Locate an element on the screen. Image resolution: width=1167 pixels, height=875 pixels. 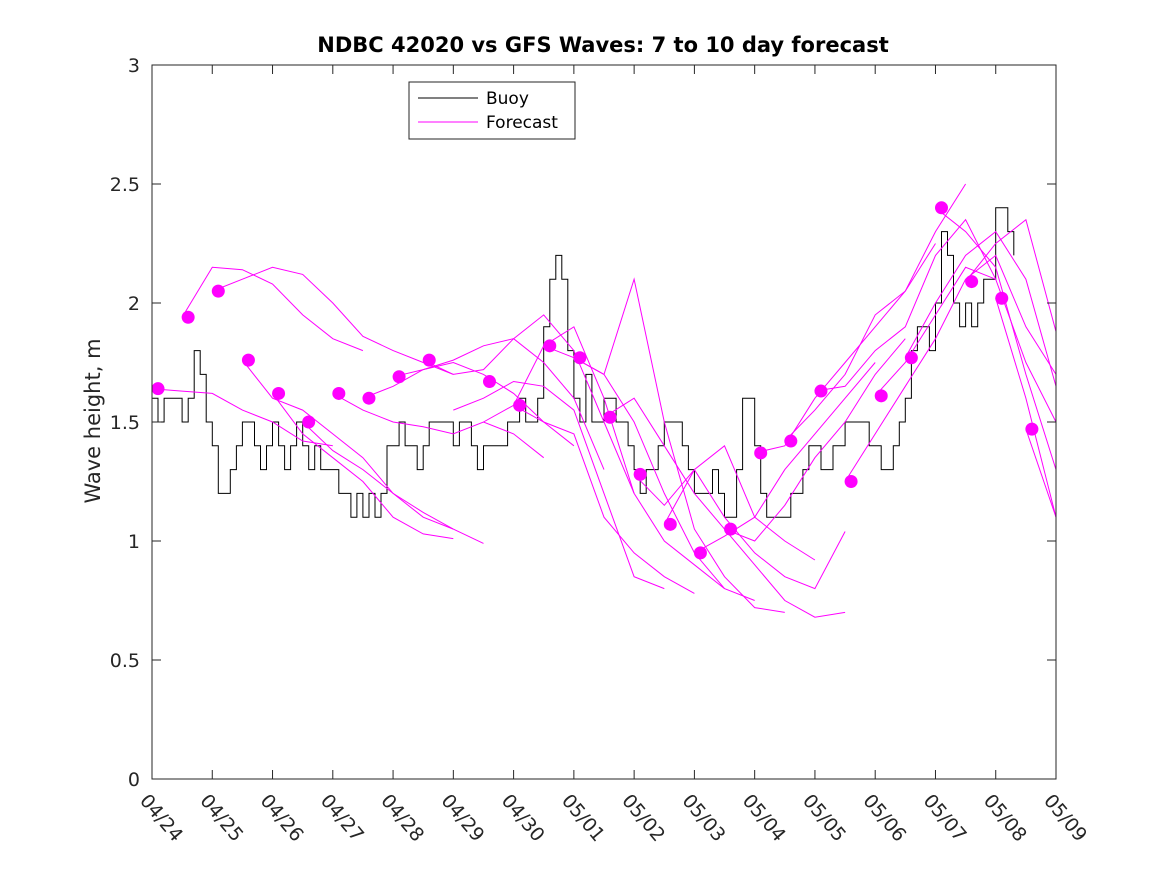
legend: Buoy Forecast is located at coordinates (492, 110).